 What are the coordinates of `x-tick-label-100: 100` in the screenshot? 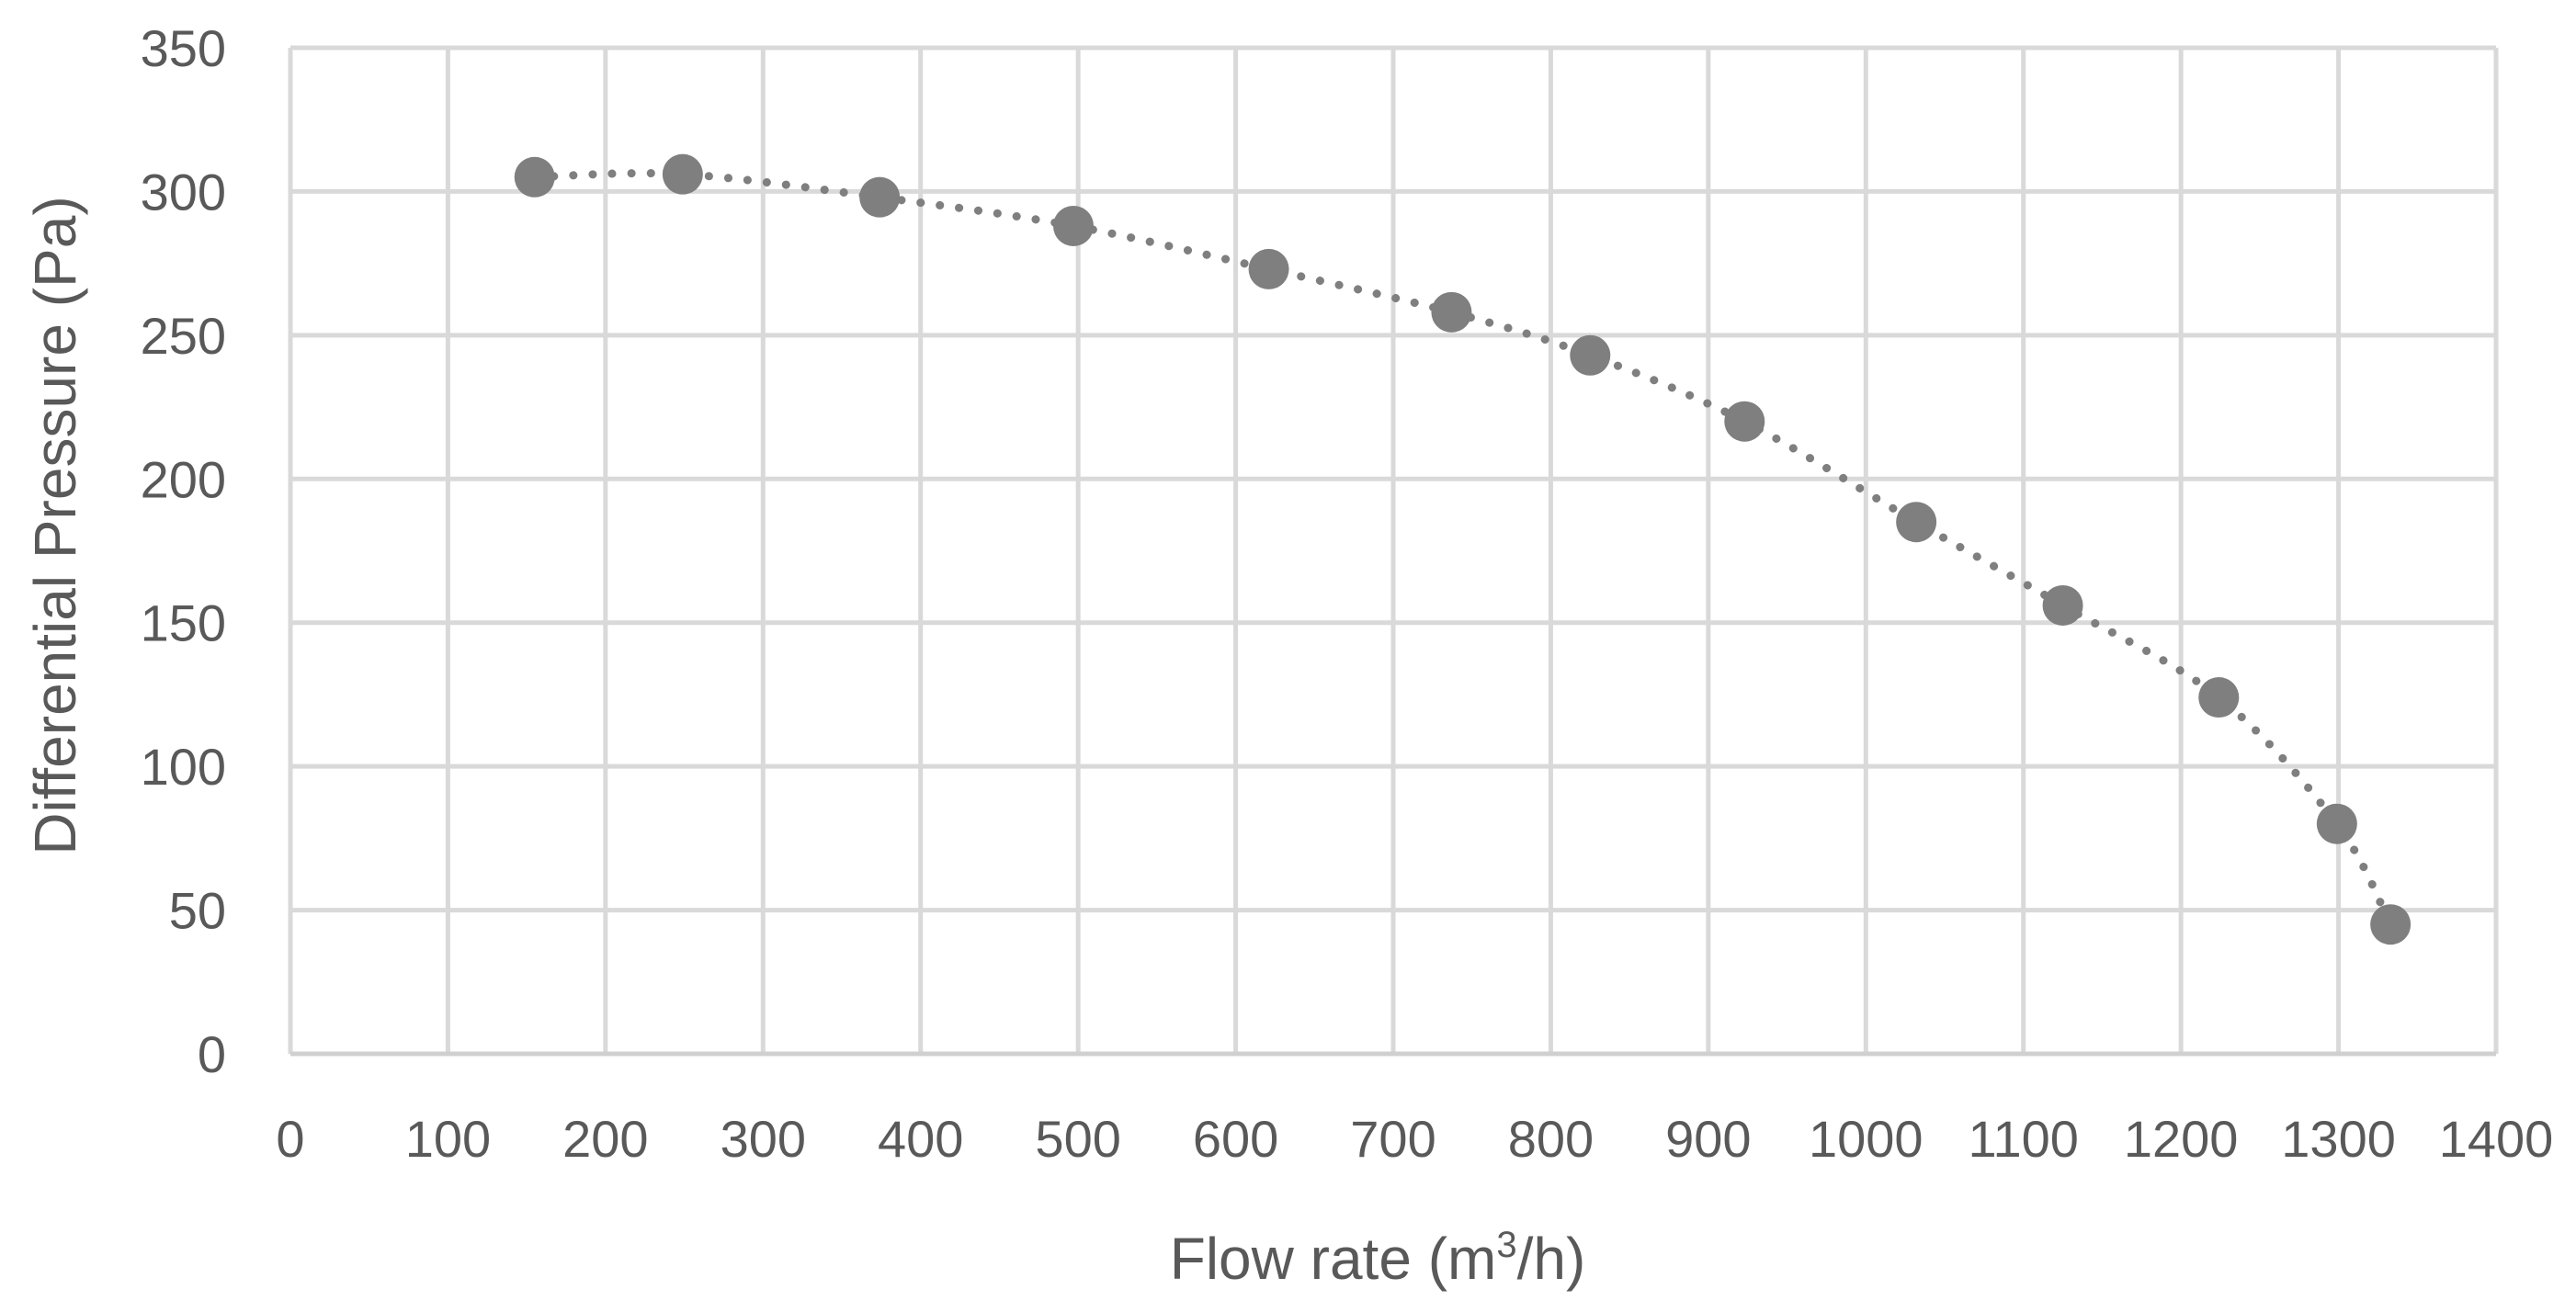 It's located at (448, 1139).